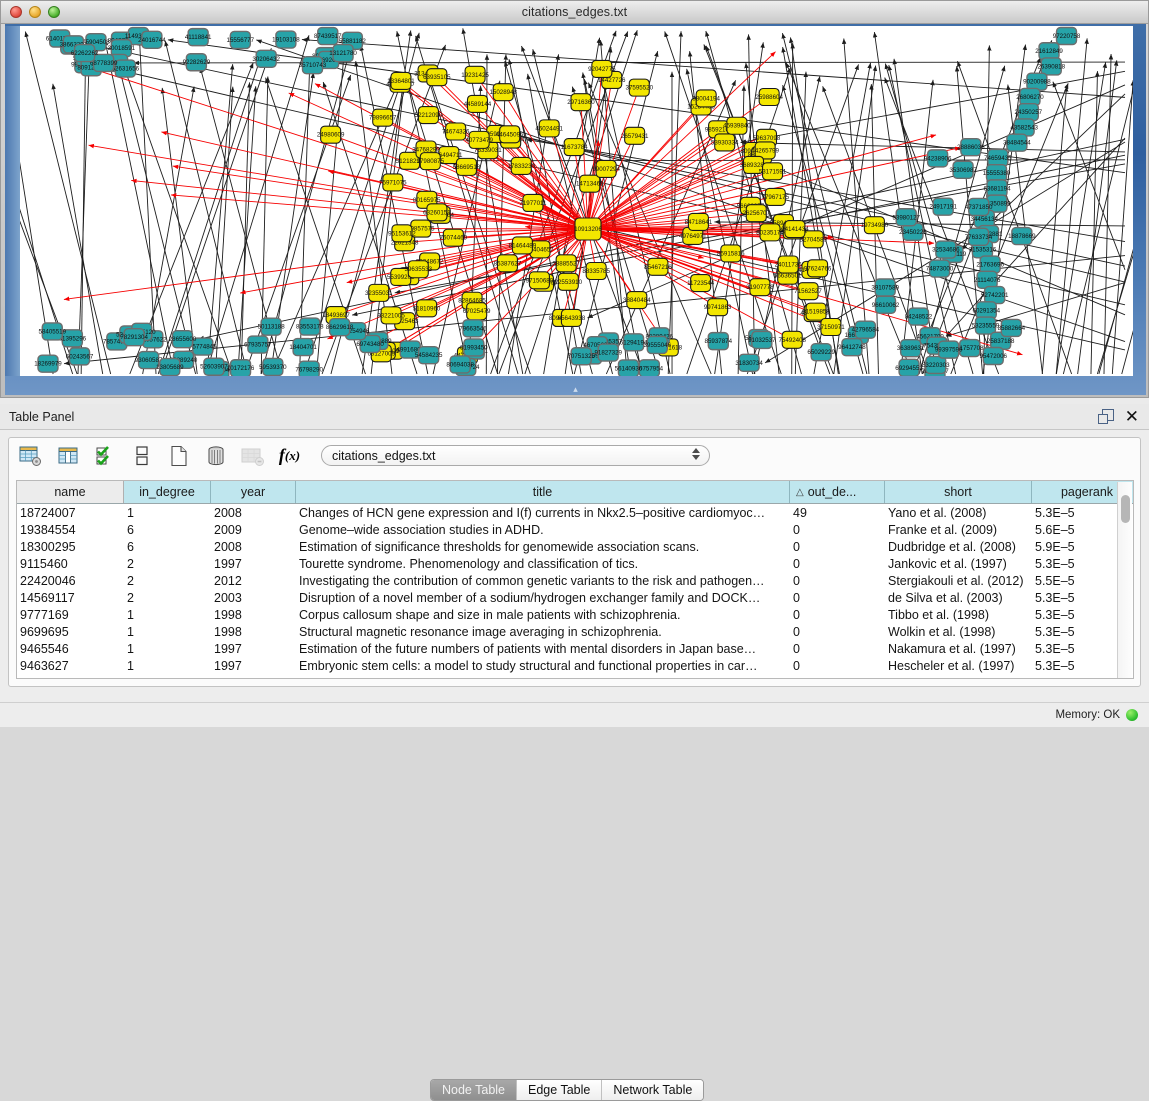 This screenshot has height=1101, width=1149. What do you see at coordinates (272, 326) in the screenshot?
I see `graph-node: 50113188` at bounding box center [272, 326].